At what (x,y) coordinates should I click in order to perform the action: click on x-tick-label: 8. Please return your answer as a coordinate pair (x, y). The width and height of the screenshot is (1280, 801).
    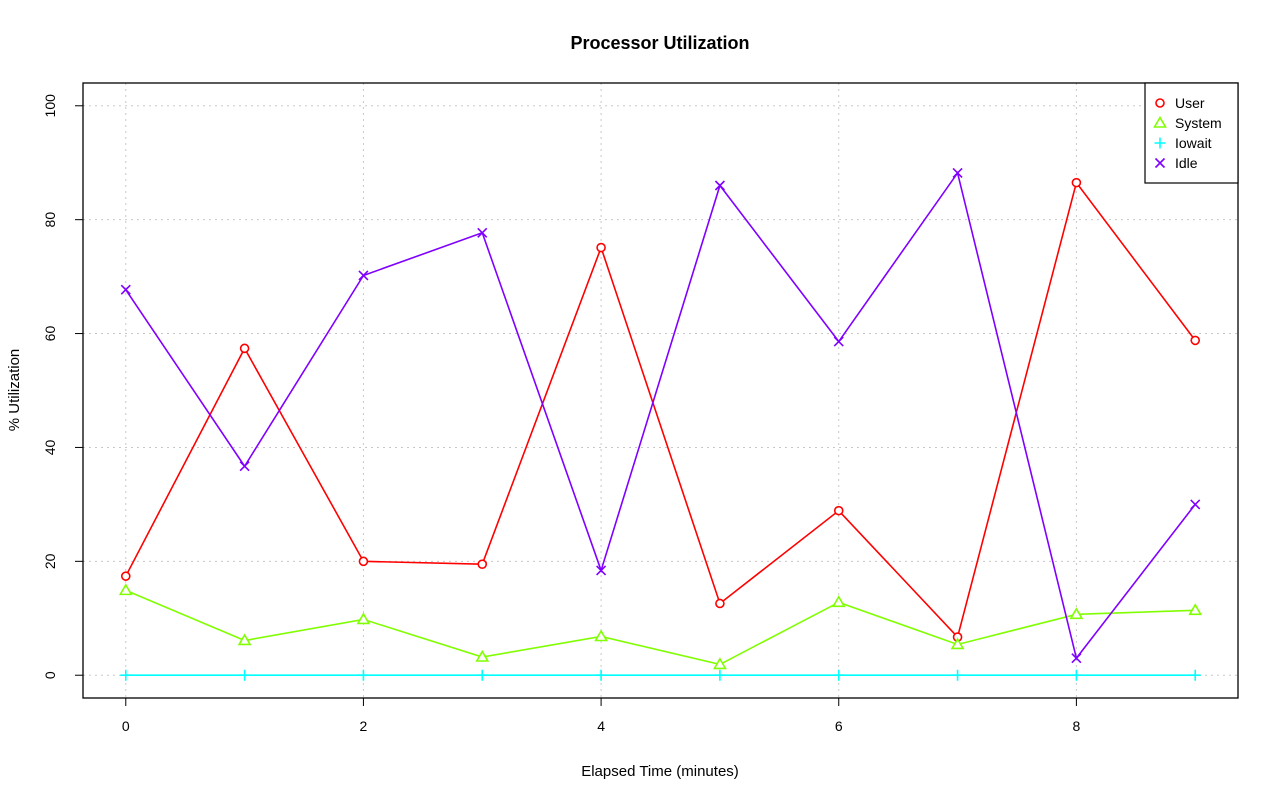
    Looking at the image, I should click on (1076, 726).